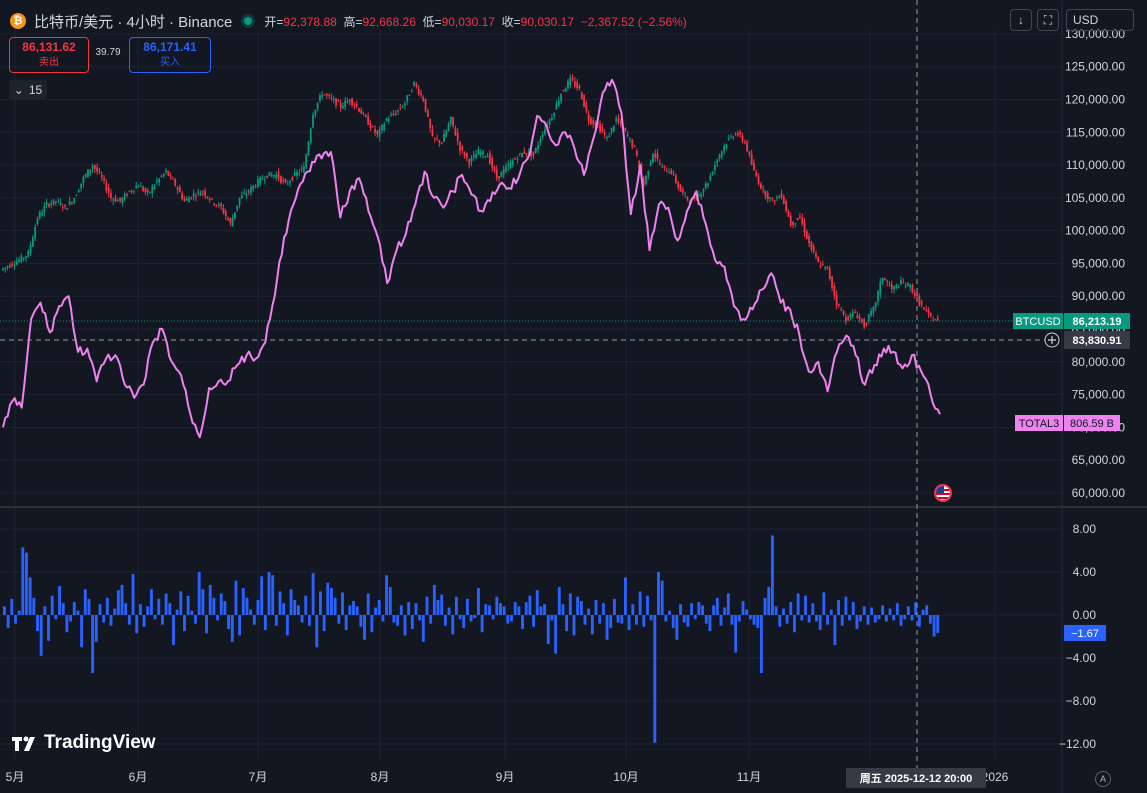 The image size is (1147, 793). I want to click on time-tick-label: 2026, so click(995, 777).